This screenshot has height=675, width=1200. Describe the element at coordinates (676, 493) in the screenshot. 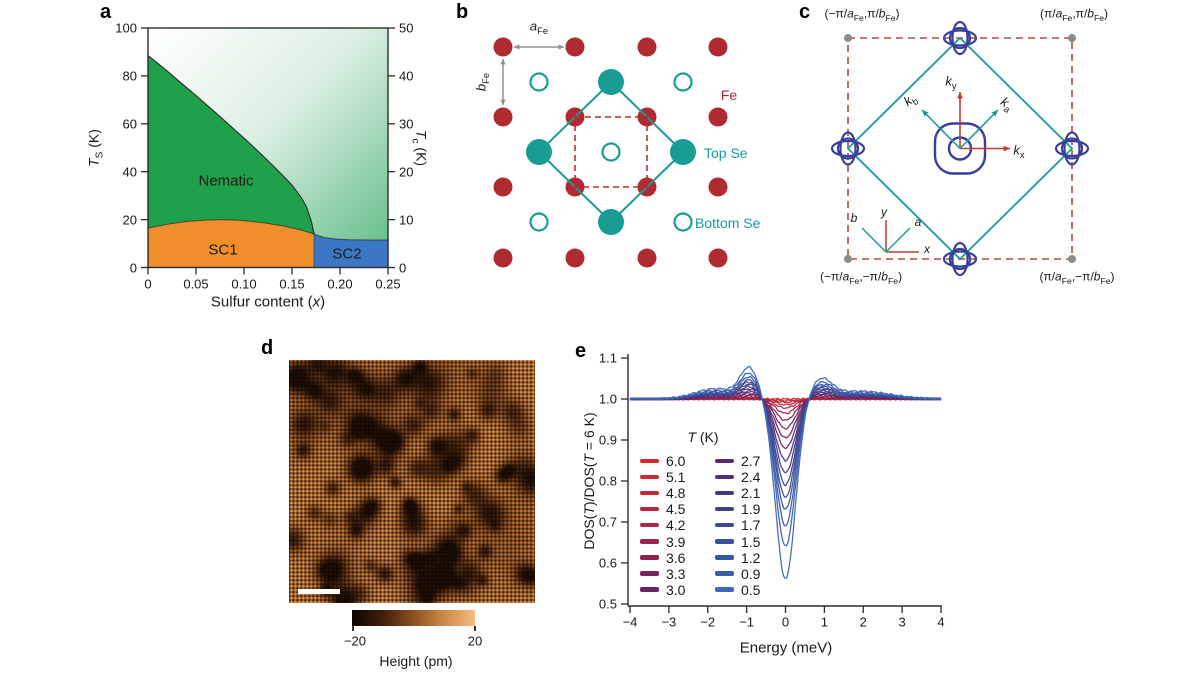

I see `e-legend-label-4.8: 4.8` at that location.